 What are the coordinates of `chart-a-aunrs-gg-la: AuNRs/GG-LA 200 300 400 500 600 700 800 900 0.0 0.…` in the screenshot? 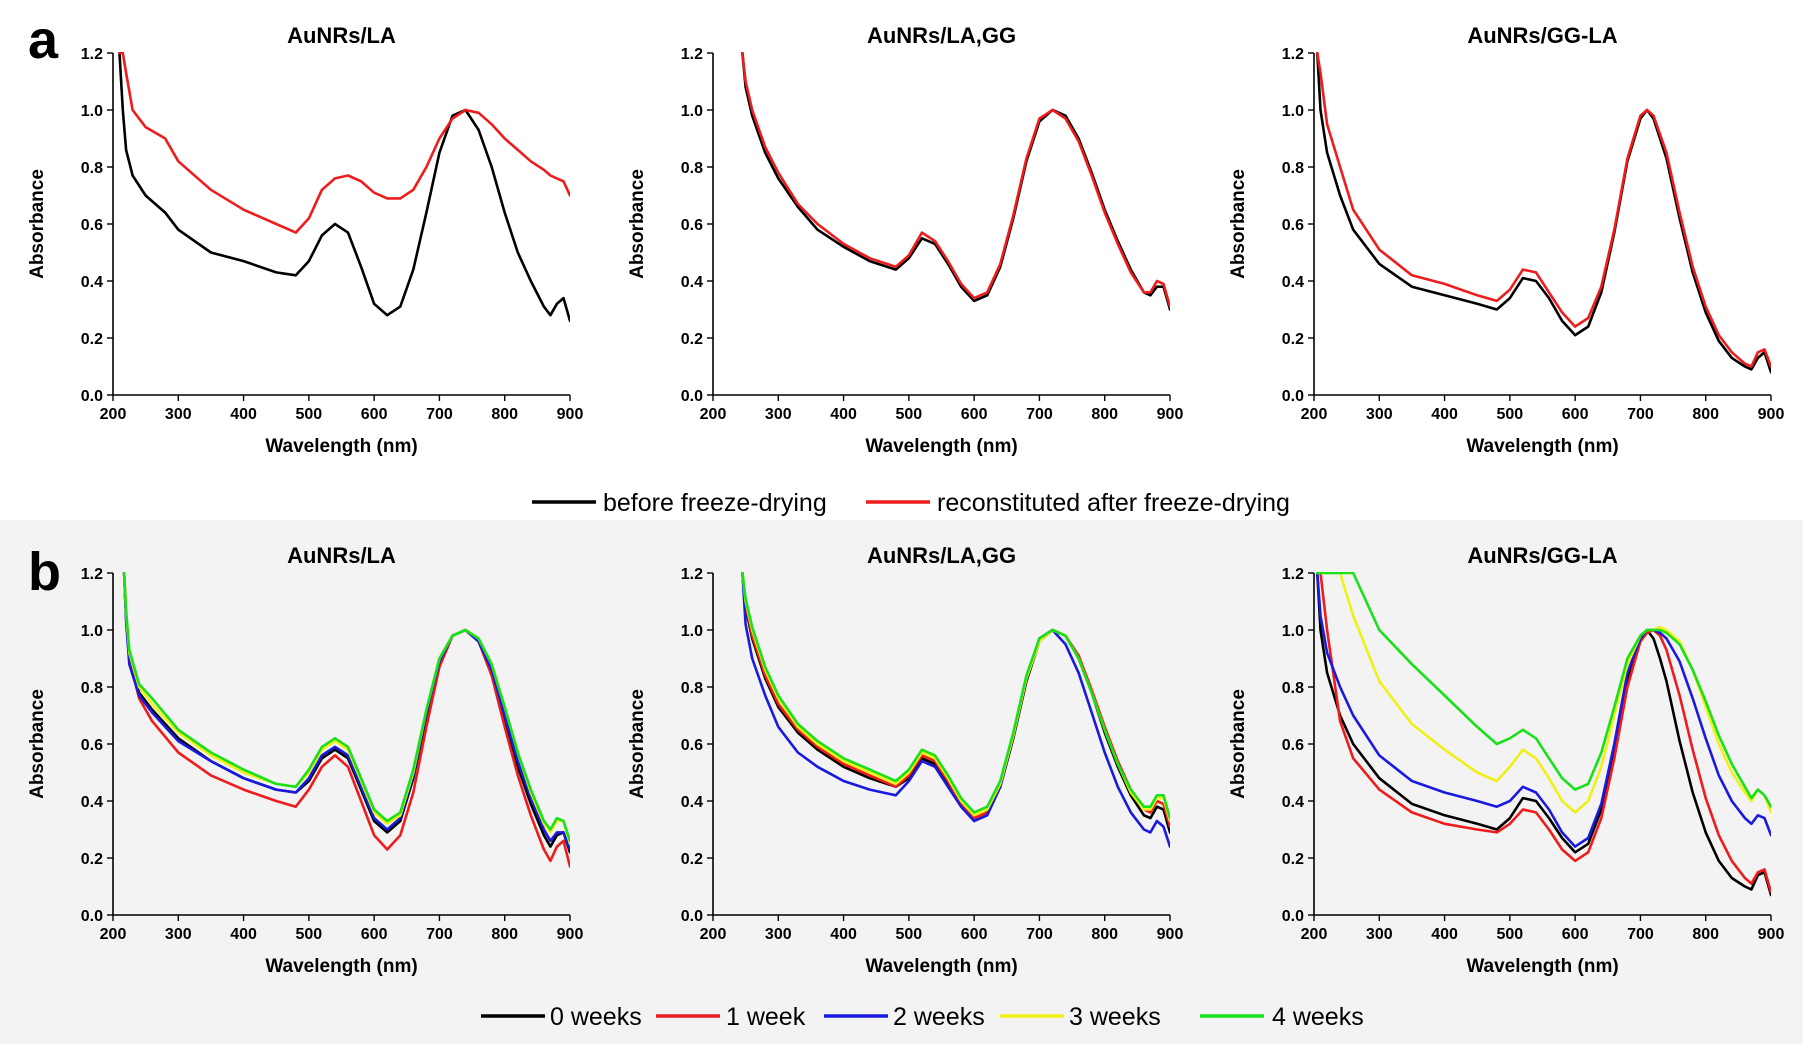 It's located at (1506, 240).